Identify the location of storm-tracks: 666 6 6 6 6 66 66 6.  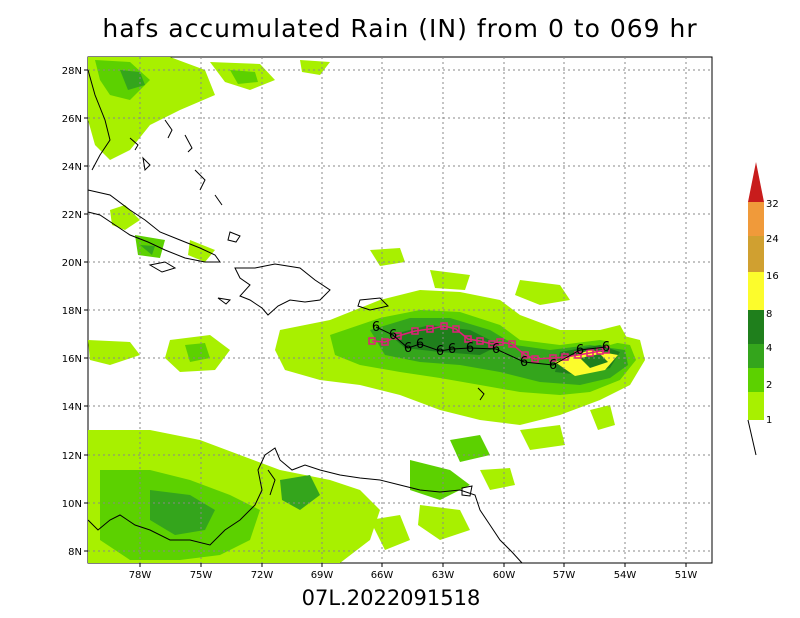
(489, 346).